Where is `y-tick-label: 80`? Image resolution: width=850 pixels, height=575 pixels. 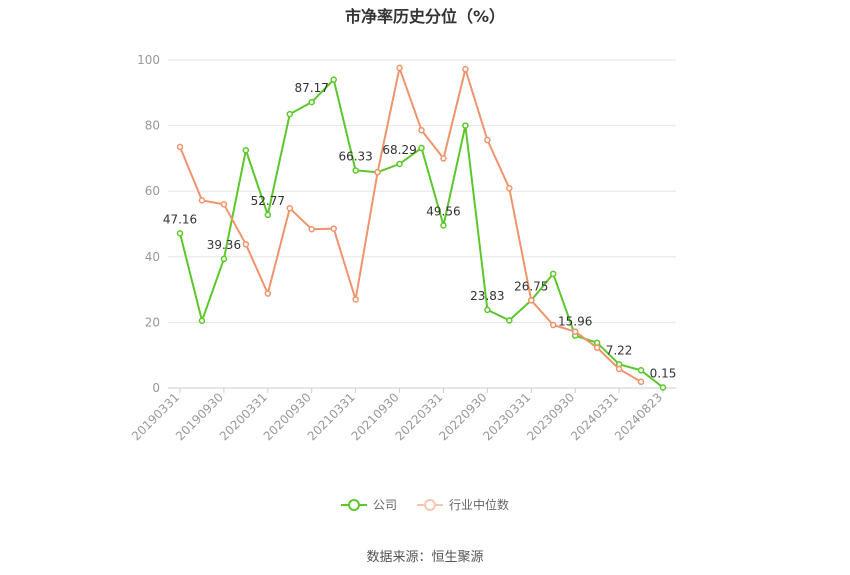
y-tick-label: 80 is located at coordinates (152, 126).